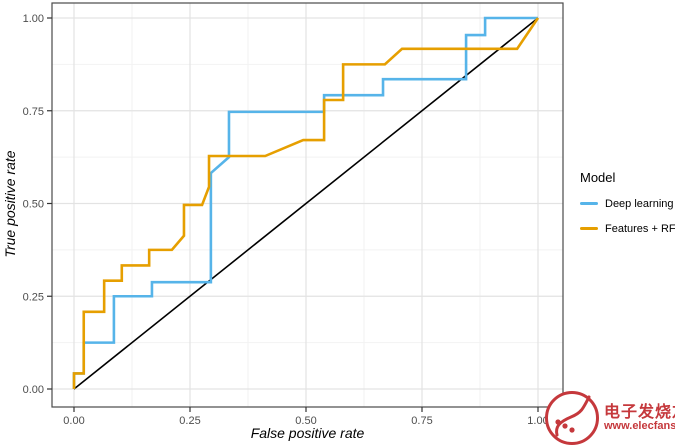 The width and height of the screenshot is (675, 446). I want to click on legend-title: Model, so click(598, 177).